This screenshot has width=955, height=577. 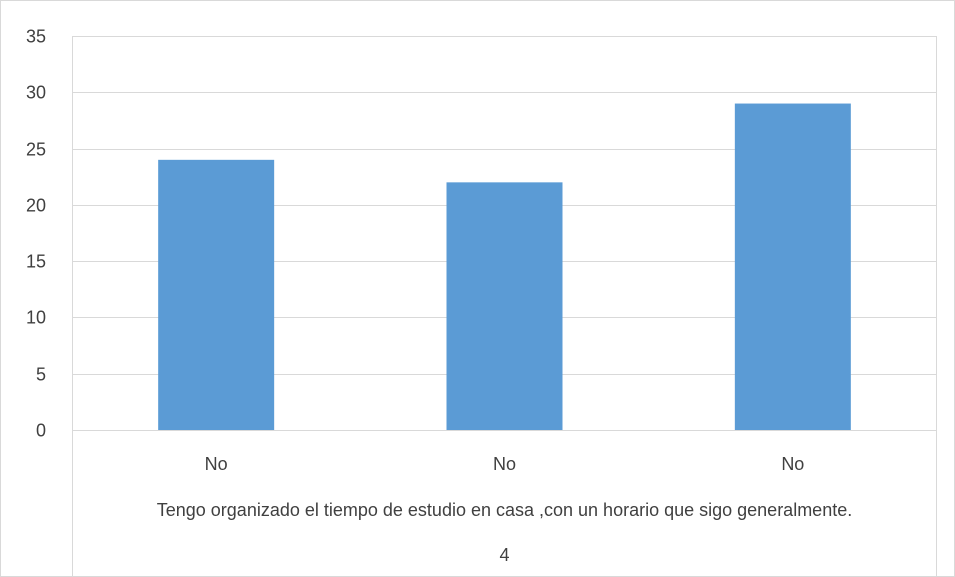 What do you see at coordinates (41, 375) in the screenshot?
I see `y-tick-label: 5` at bounding box center [41, 375].